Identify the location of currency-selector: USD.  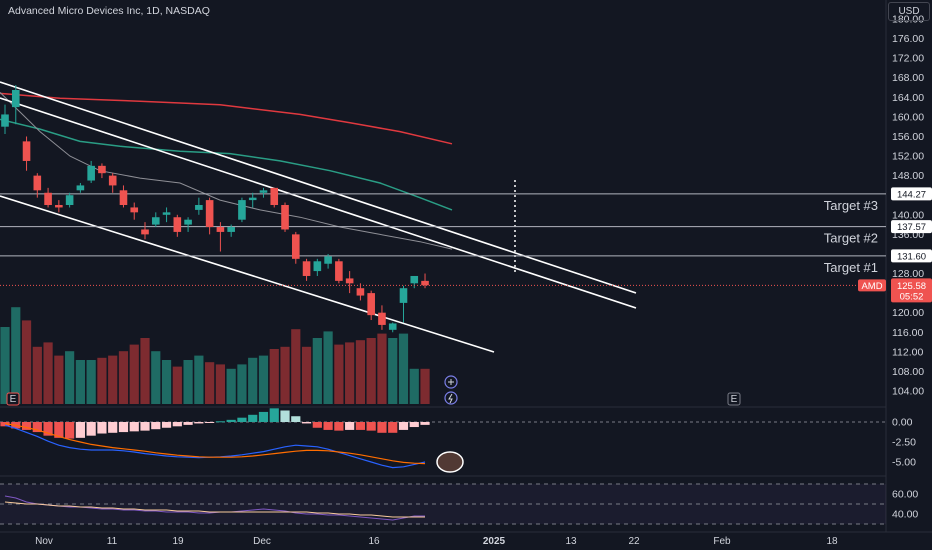
(909, 11).